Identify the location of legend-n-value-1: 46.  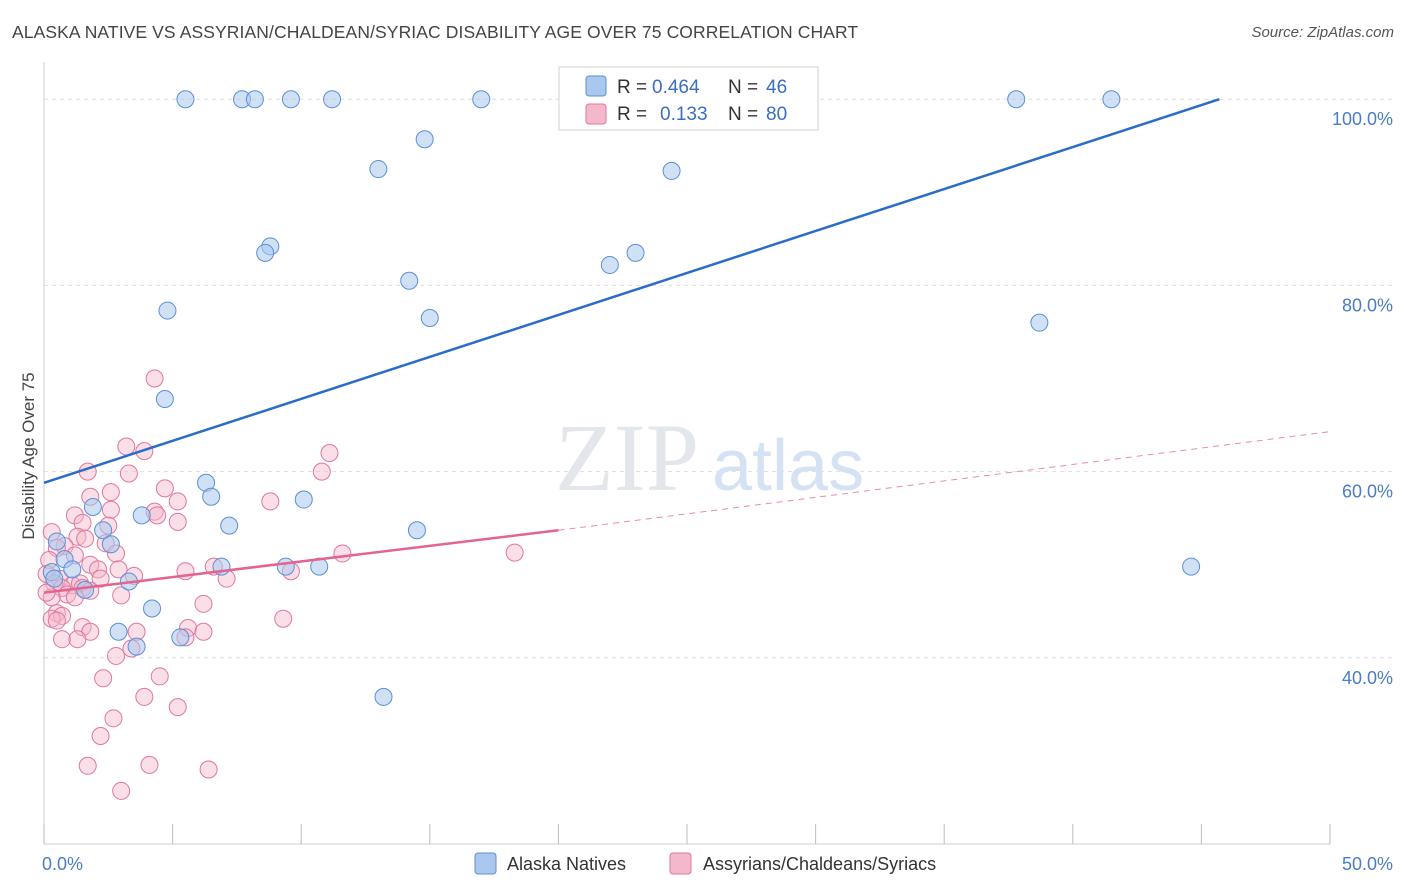
(776, 87).